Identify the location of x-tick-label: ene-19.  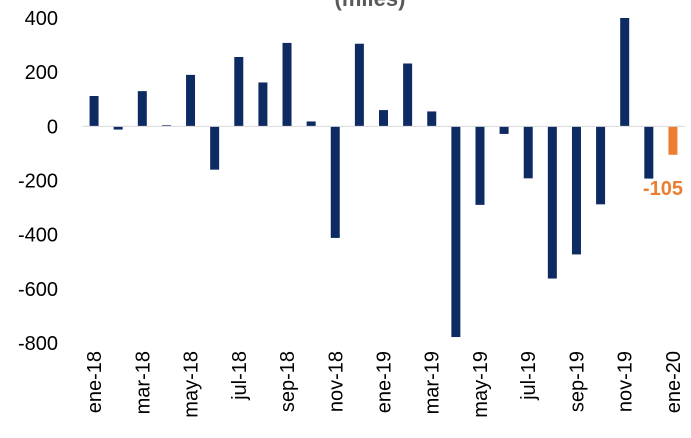
(385, 382).